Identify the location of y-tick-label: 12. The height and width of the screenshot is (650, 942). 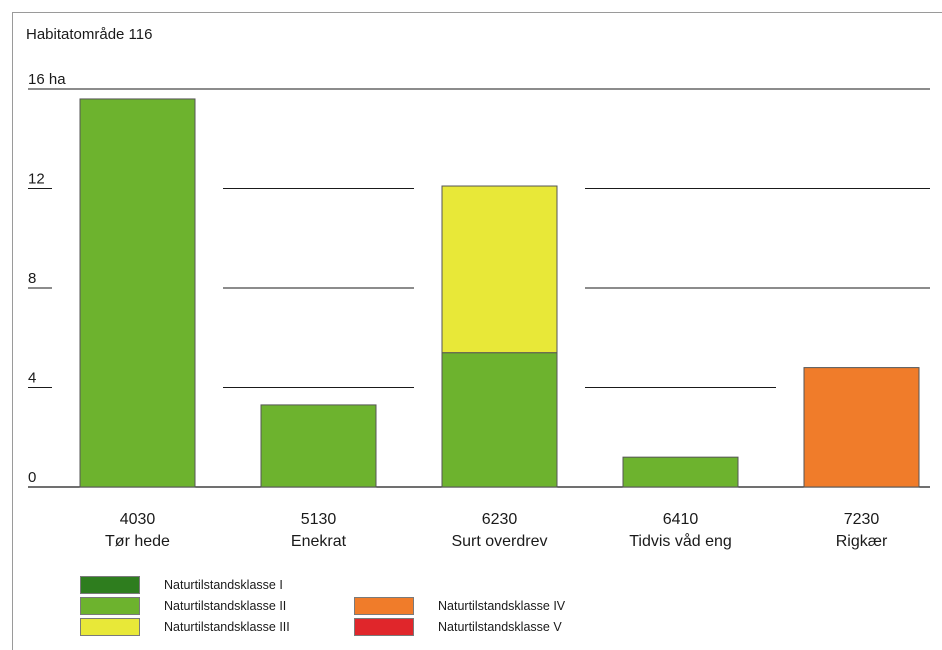
(36, 179).